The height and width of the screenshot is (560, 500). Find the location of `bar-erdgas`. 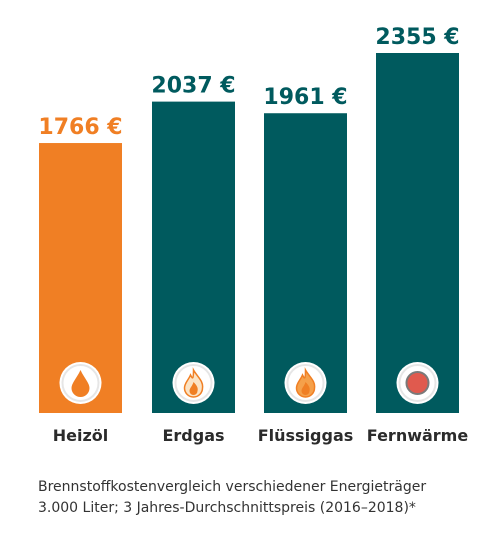

bar-erdgas is located at coordinates (193, 257).